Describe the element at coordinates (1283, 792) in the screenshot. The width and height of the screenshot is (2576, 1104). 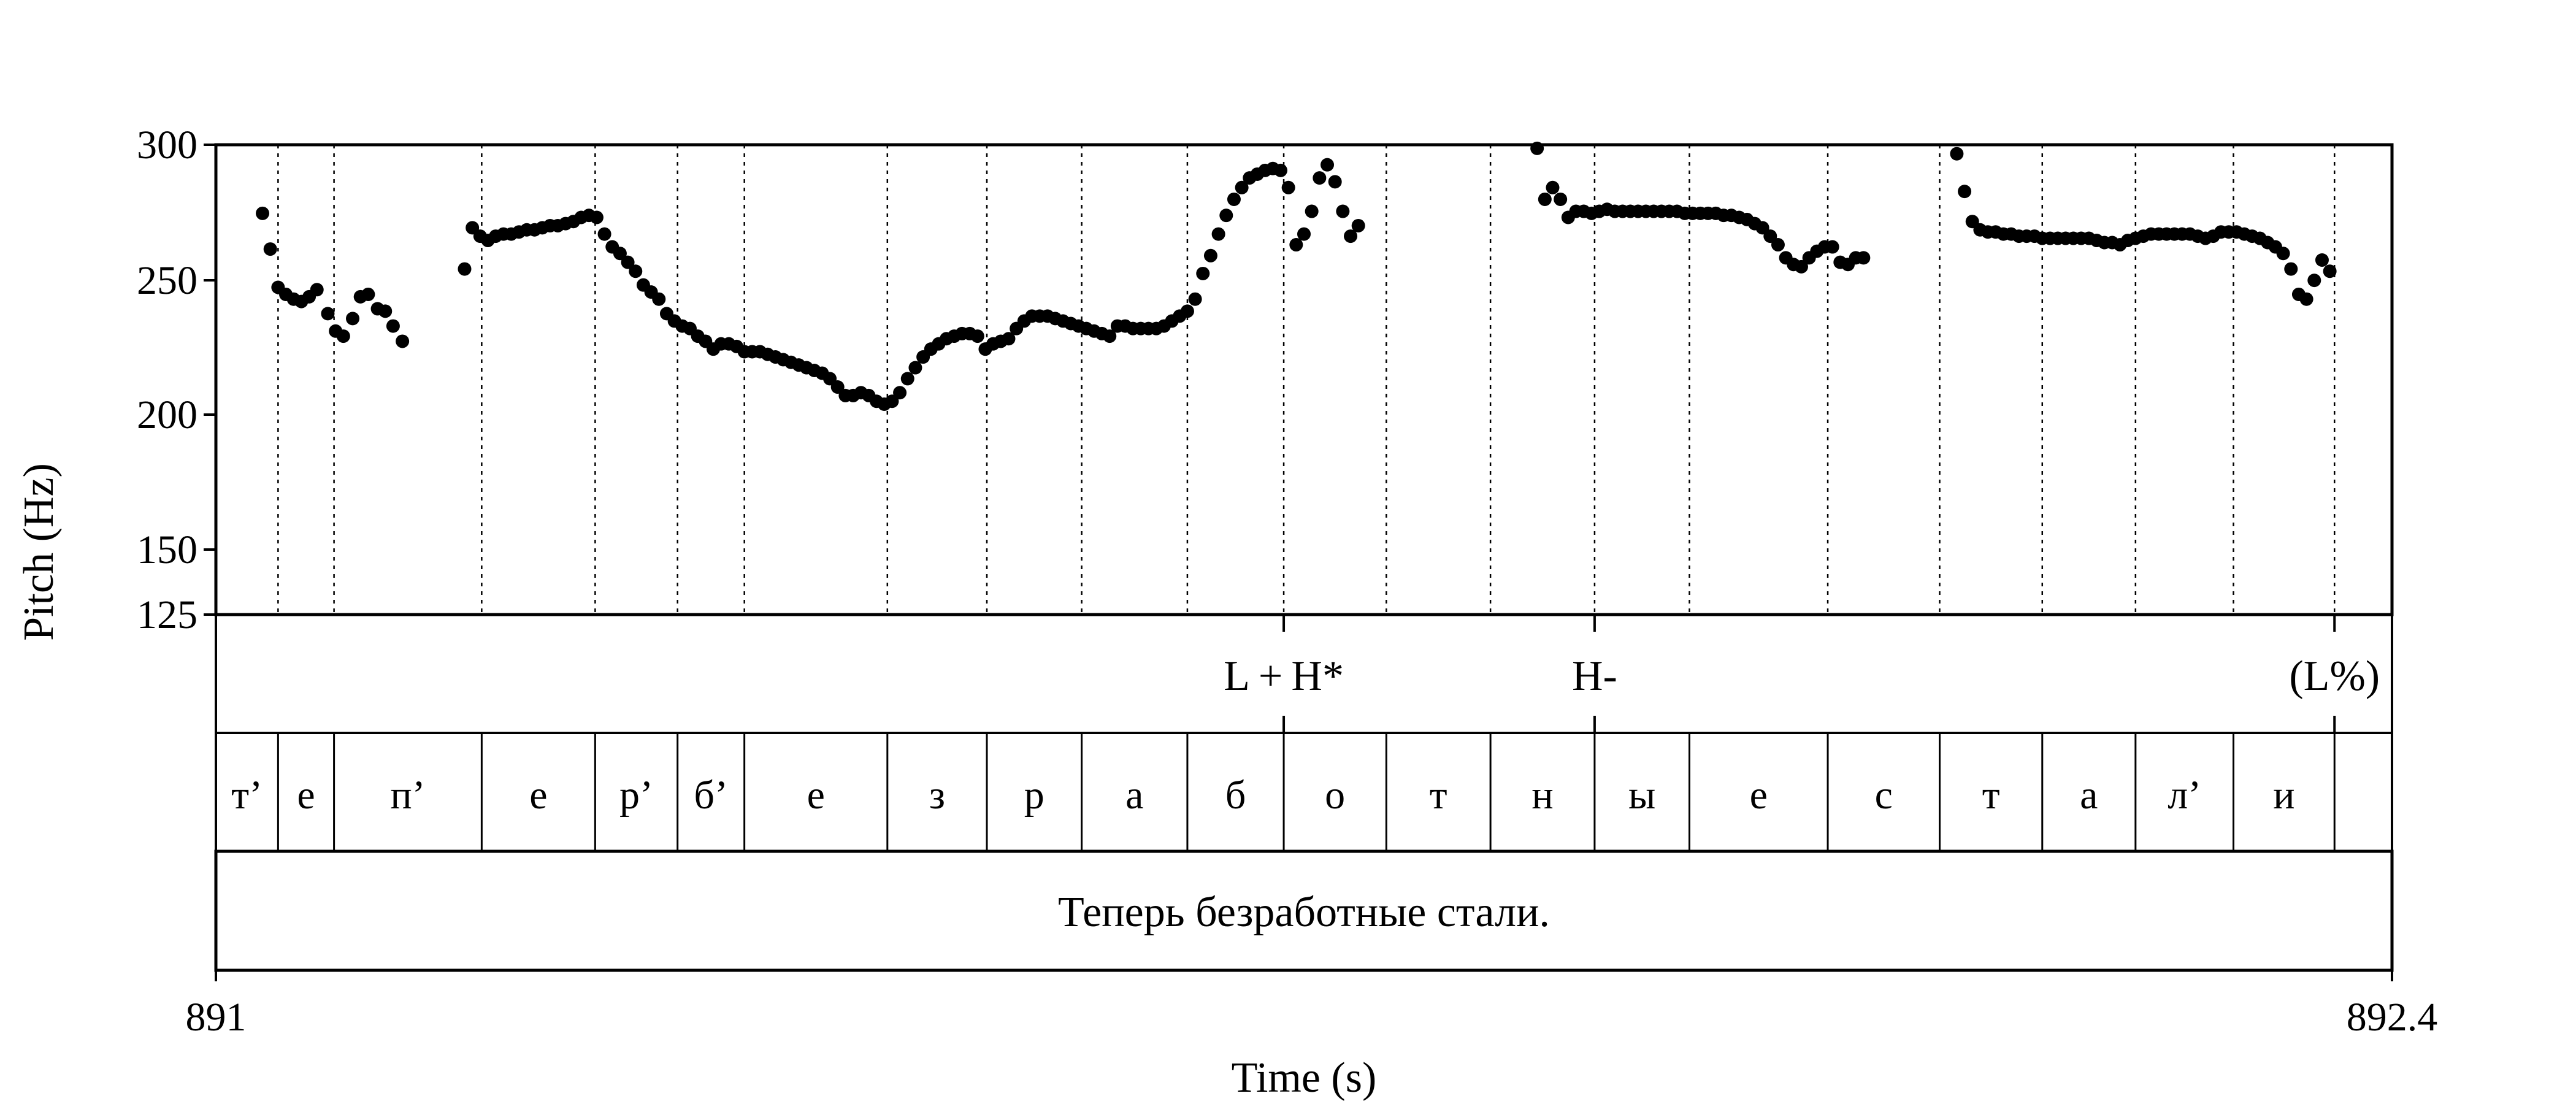
I see `segment-tier: т’ е п’ е р’ б’ е з р а б о т н ы е с т а л’ и` at that location.